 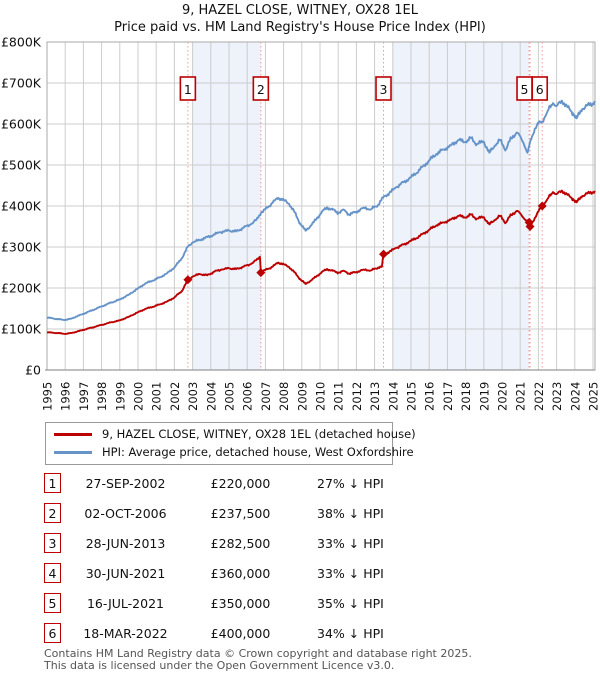 I want to click on sale-number-badge: 3, so click(x=52, y=543).